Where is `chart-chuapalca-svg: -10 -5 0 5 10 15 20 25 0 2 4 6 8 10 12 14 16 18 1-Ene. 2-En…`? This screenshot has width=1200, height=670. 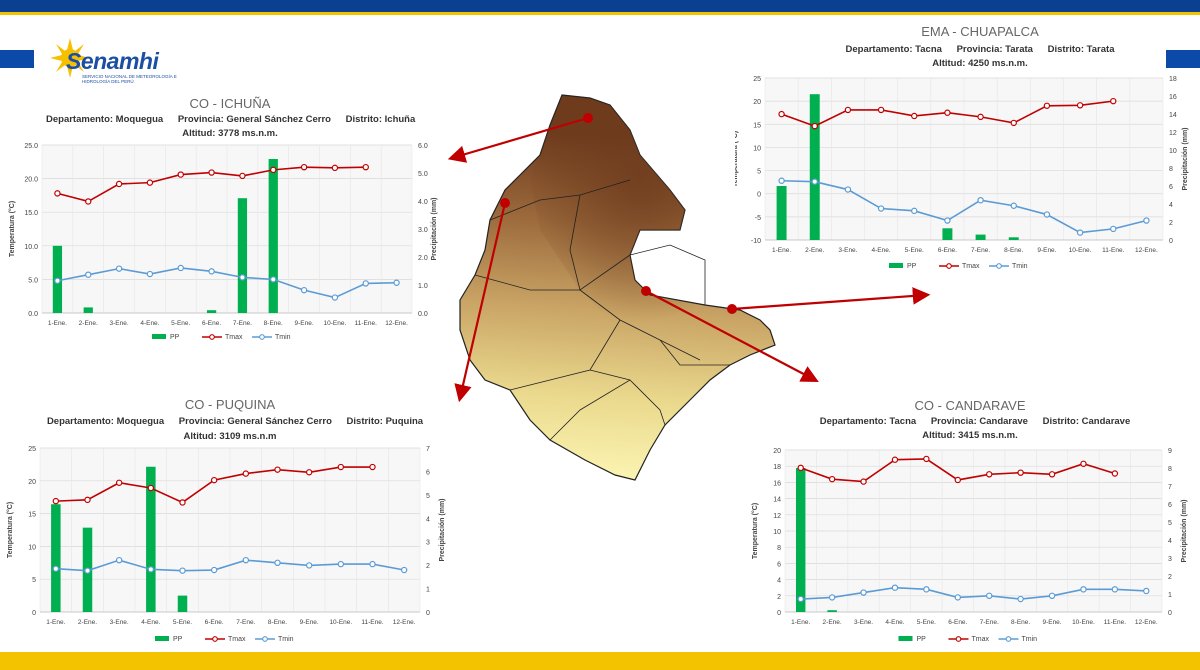 chart-chuapalca-svg: -10 -5 0 5 10 15 20 25 0 2 4 6 8 10 12 14 16 18 1-Ene. 2-En… is located at coordinates (962, 173).